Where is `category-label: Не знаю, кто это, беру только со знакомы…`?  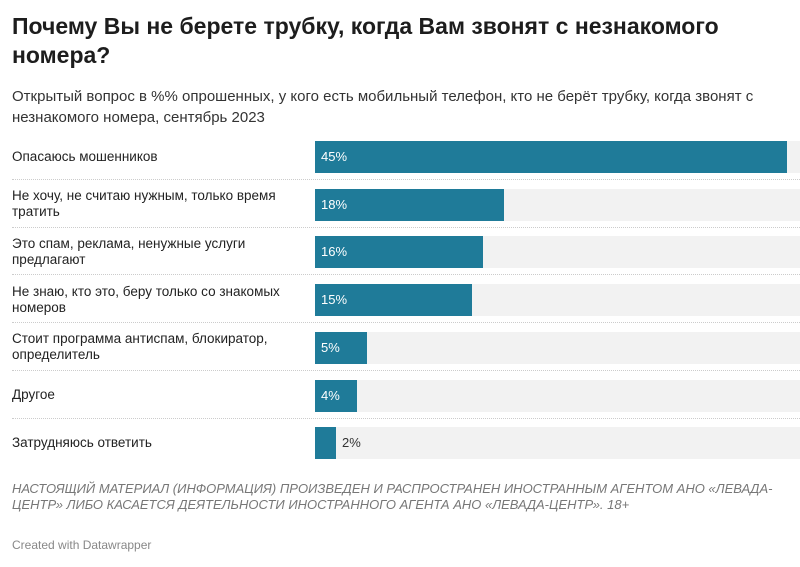
category-label: Не знаю, кто это, беру только со знакомы… is located at coordinates (146, 299).